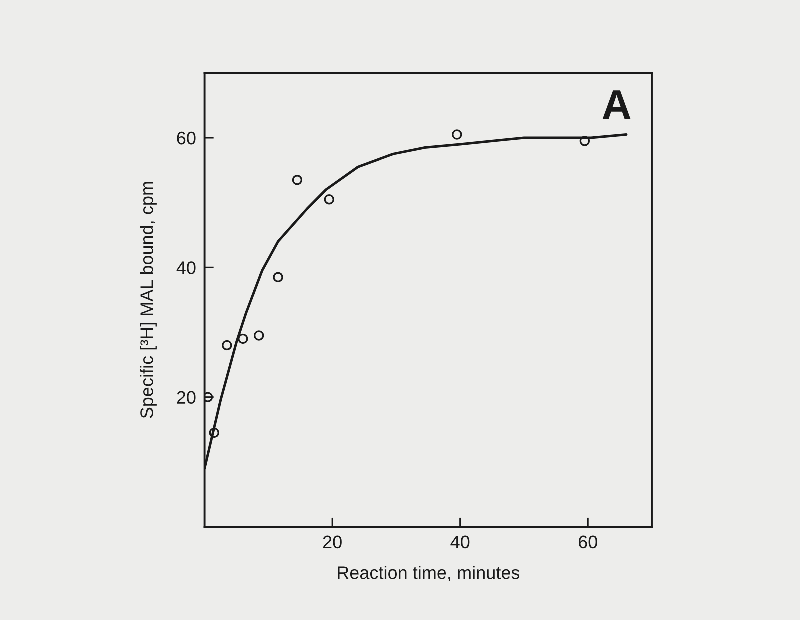 The width and height of the screenshot is (800, 620). I want to click on x-tick-label: 60, so click(588, 542).